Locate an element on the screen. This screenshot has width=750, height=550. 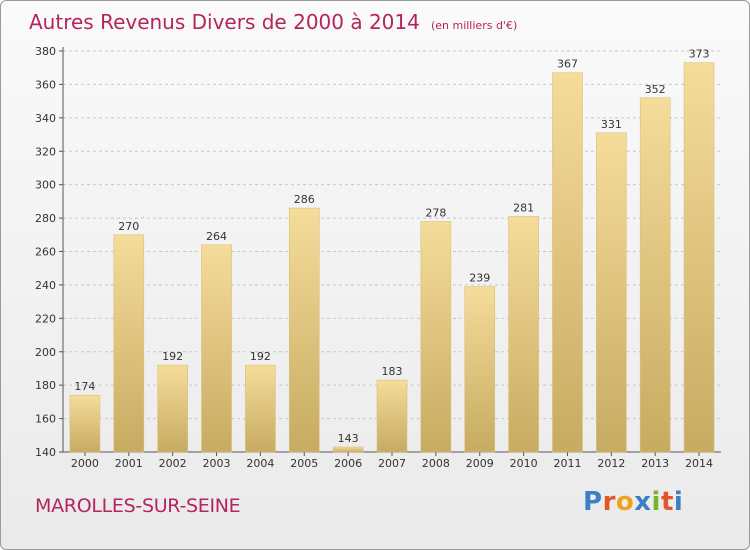
data-label: 373 is located at coordinates (699, 54).